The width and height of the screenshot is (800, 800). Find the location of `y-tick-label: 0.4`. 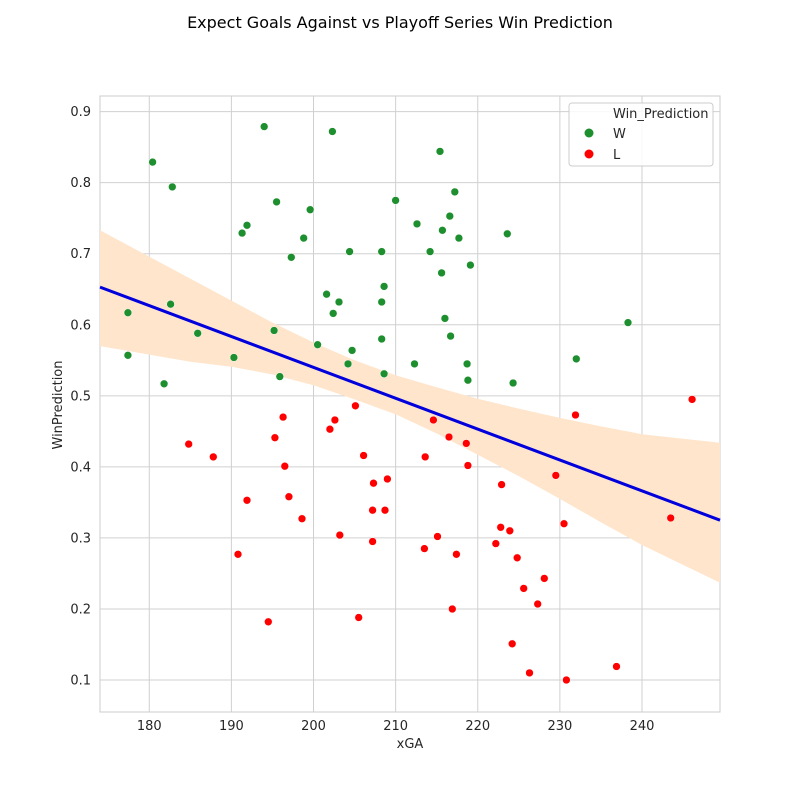

y-tick-label: 0.4 is located at coordinates (80, 467).